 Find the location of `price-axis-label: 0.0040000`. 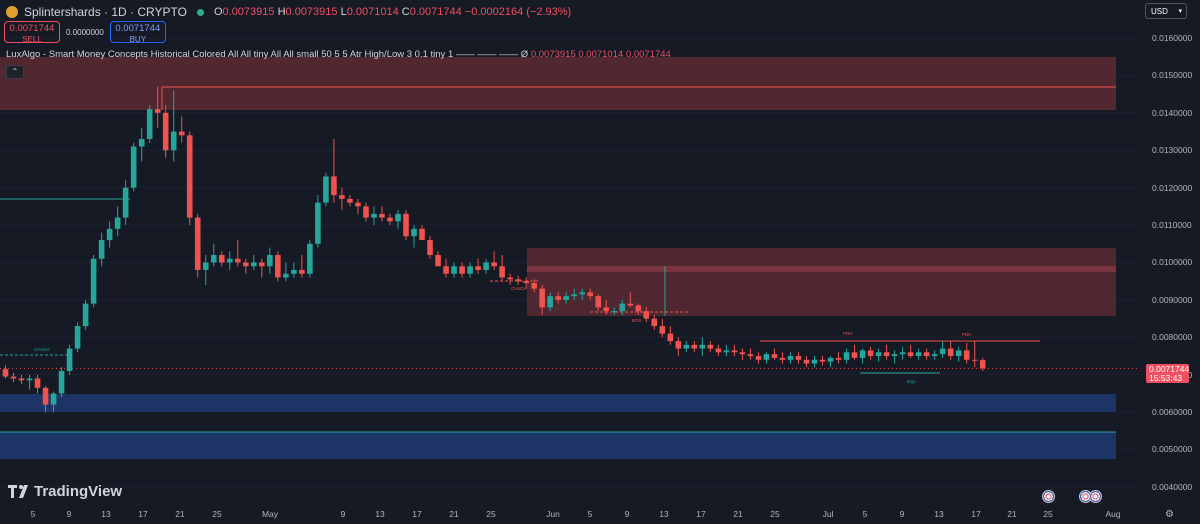

price-axis-label: 0.0040000 is located at coordinates (1172, 486).